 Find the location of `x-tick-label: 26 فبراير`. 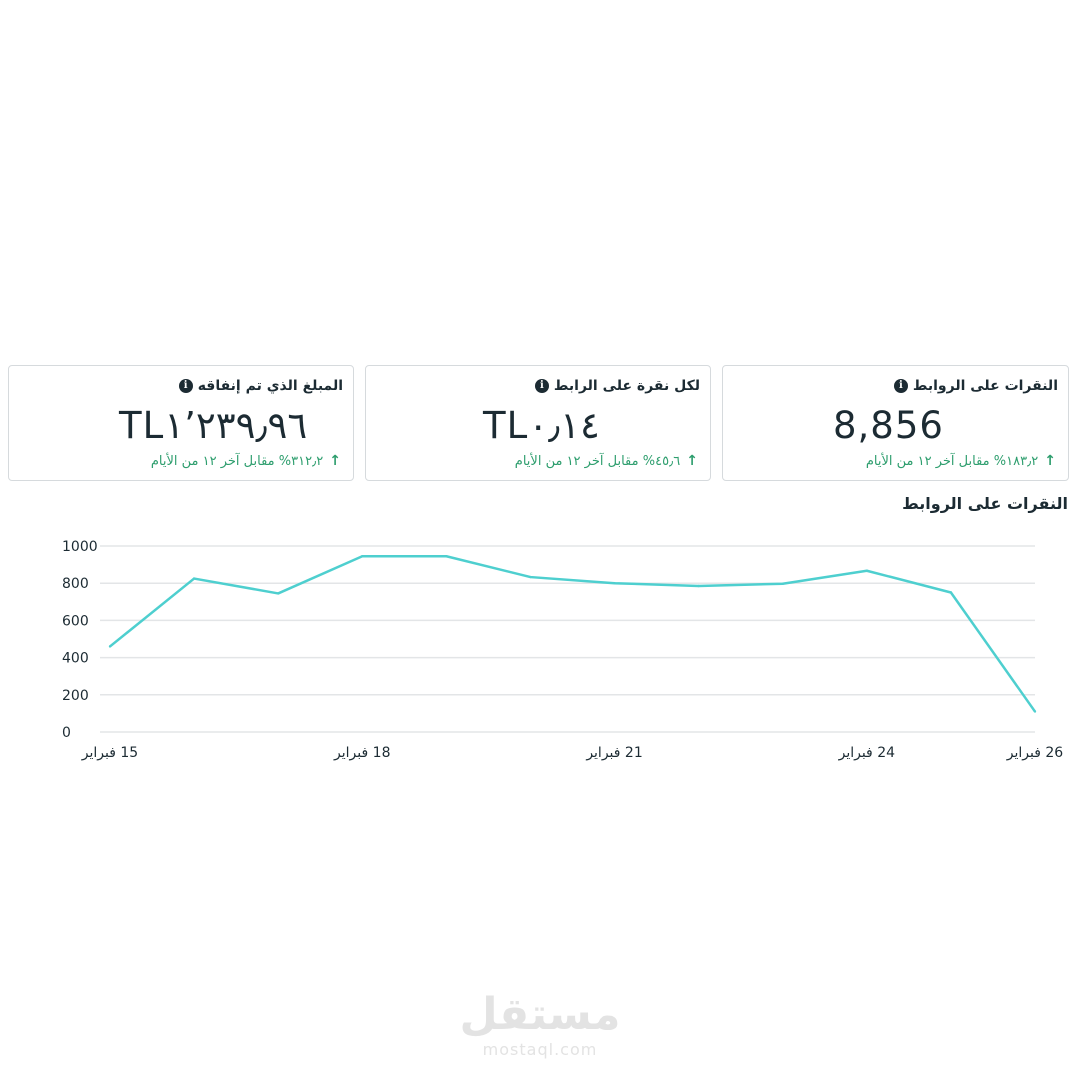

x-tick-label: 26 فبراير is located at coordinates (1035, 753).